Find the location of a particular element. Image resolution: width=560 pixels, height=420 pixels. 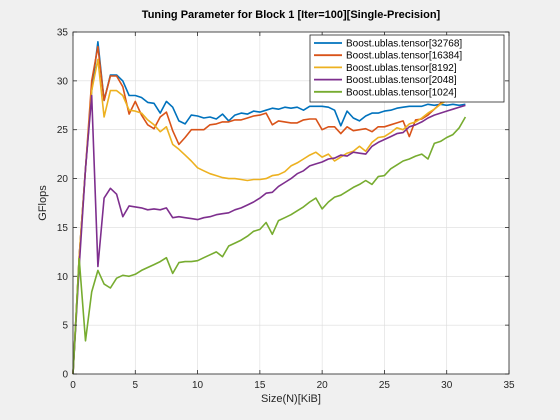

y-tick-label: 35 is located at coordinates (63, 33).